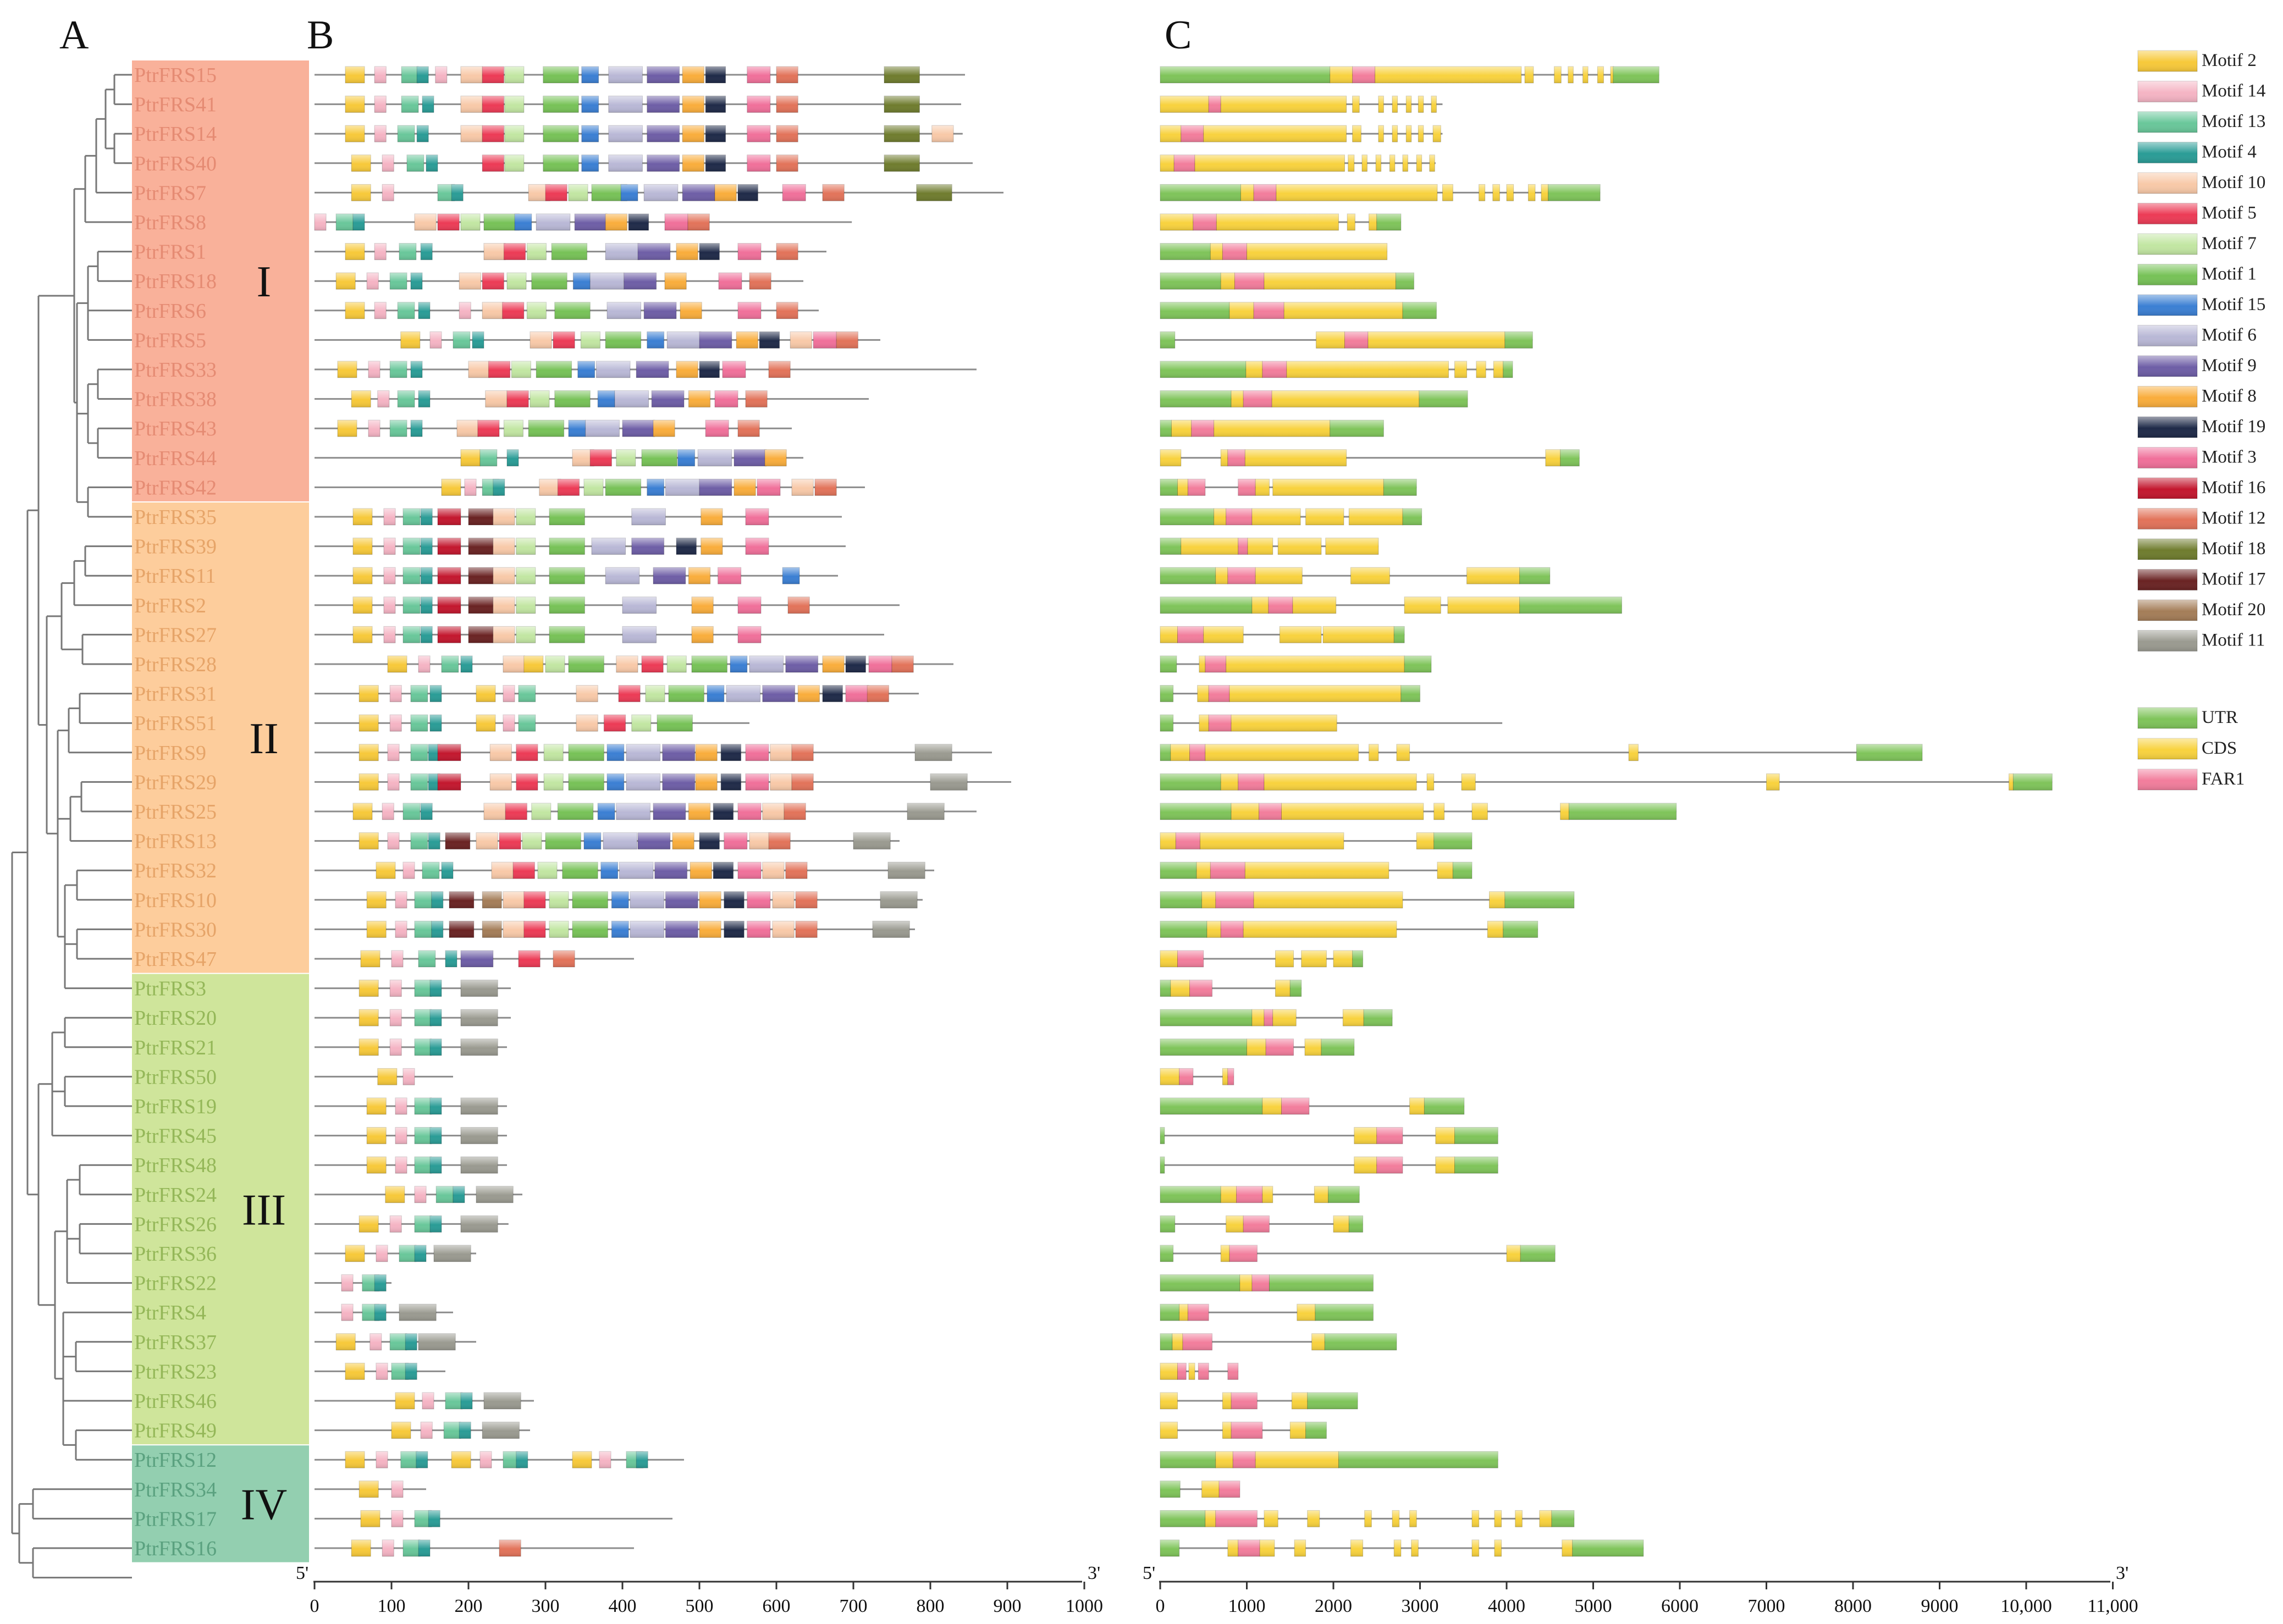 The height and width of the screenshot is (1624, 2283). What do you see at coordinates (392, 1606) in the screenshot?
I see `motif-axis-tick-label: 100` at bounding box center [392, 1606].